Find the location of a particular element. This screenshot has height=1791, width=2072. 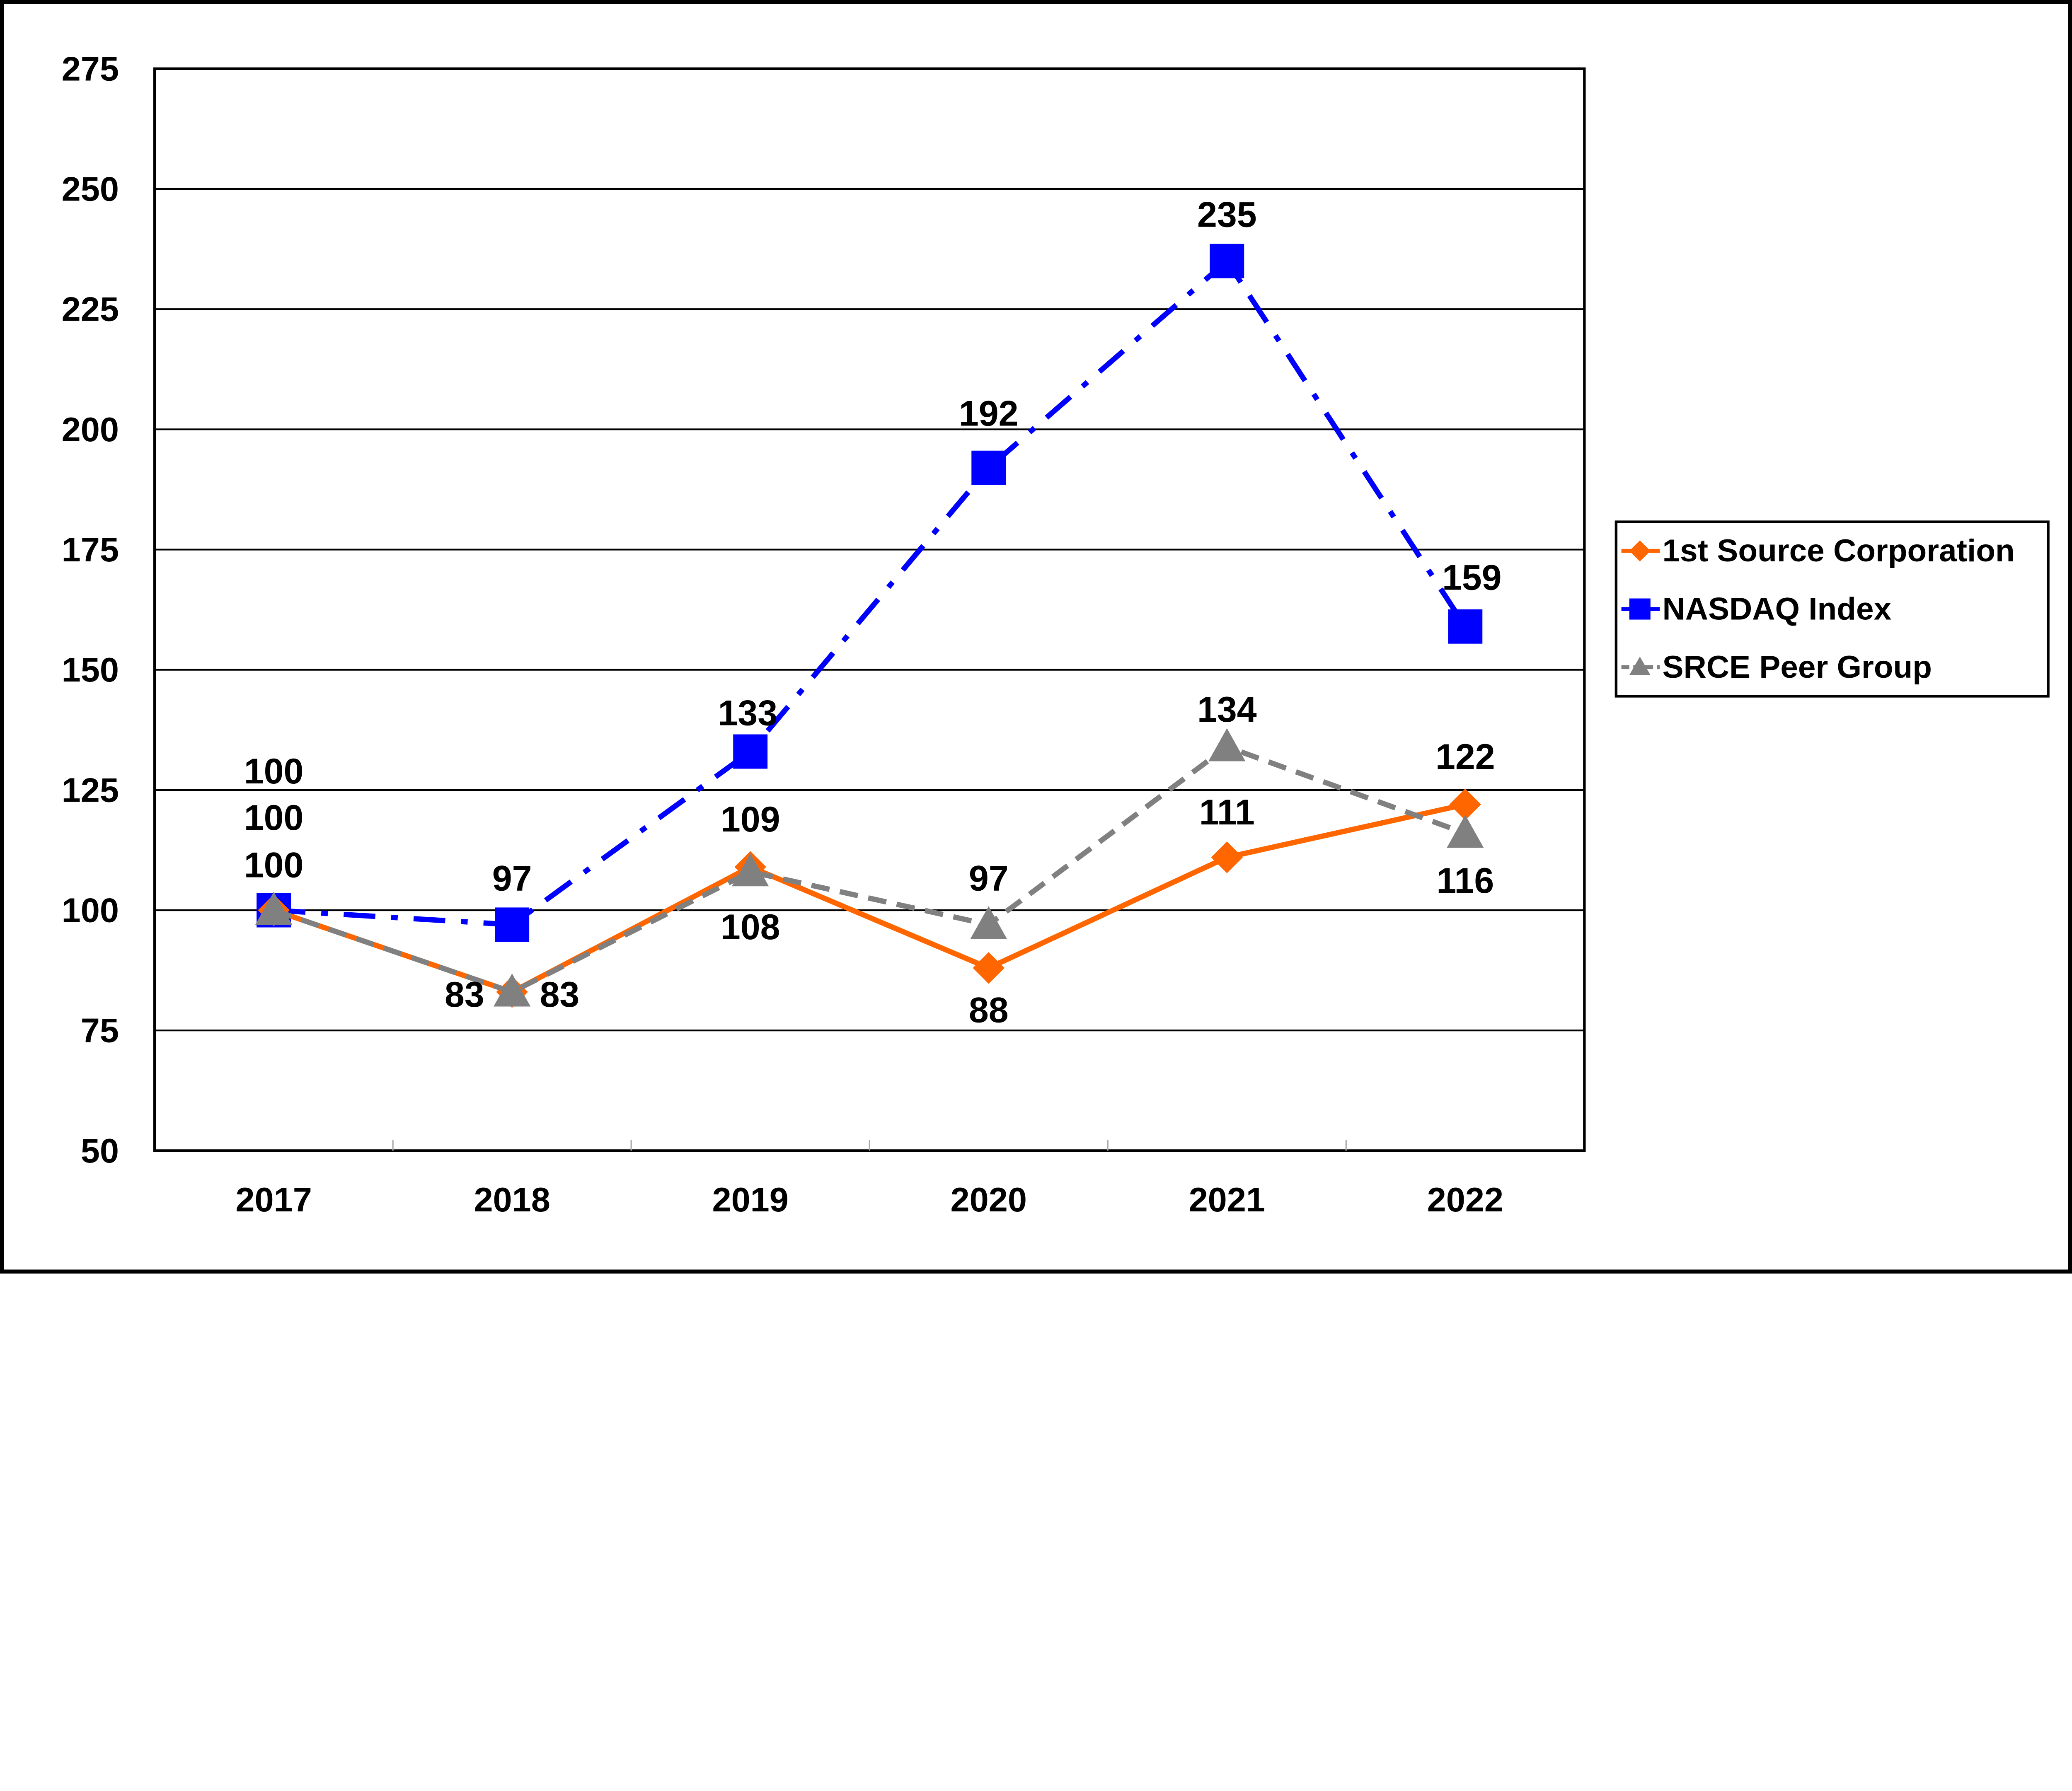

legend-label: SRCE Peer Group is located at coordinates (1797, 667).